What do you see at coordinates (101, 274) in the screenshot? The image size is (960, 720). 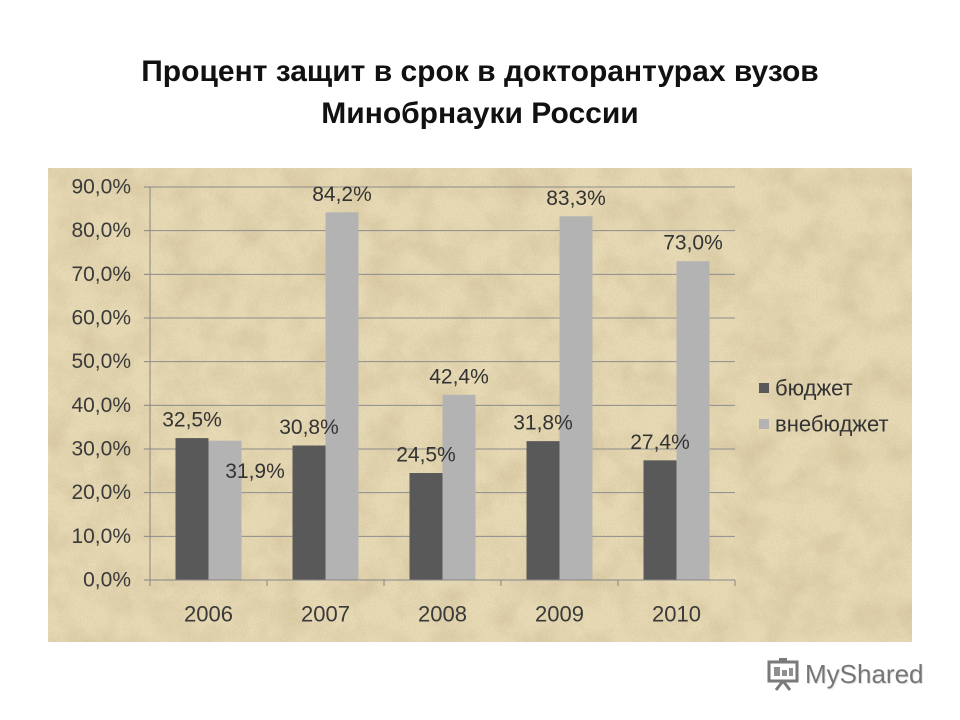 I see `y-tick-label: 70,0%` at bounding box center [101, 274].